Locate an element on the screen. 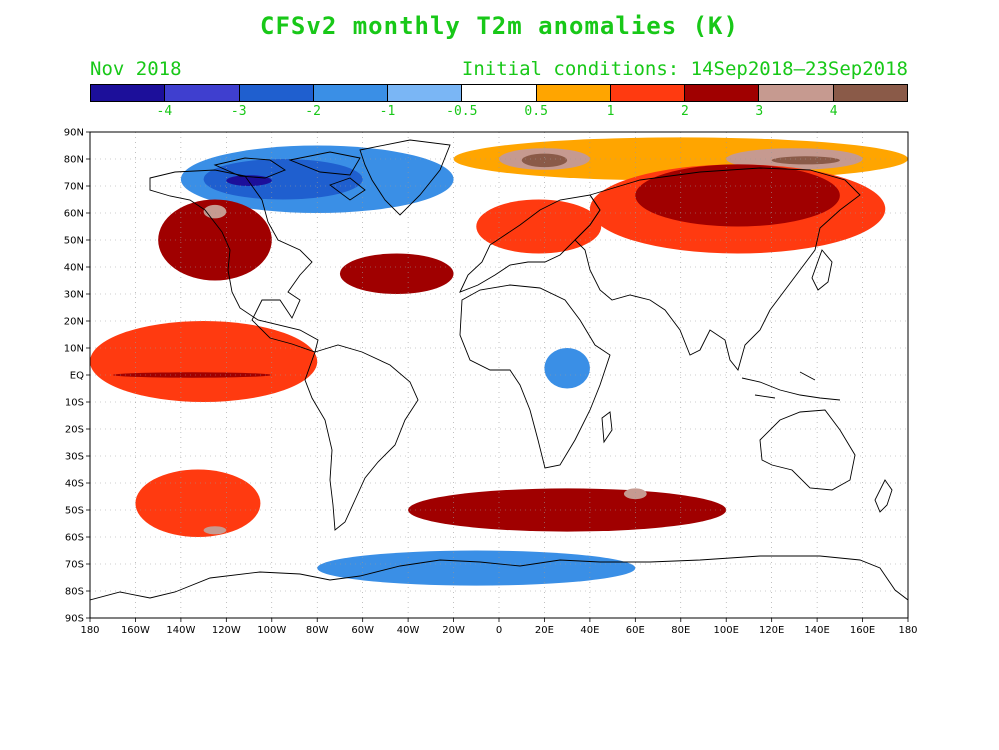 The width and height of the screenshot is (999, 750). color-scale-tick-label: 3 is located at coordinates (759, 111).